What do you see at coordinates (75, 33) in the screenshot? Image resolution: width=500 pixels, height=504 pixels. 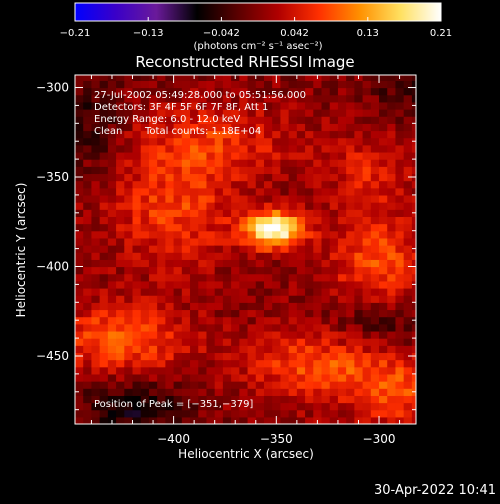 I see `colorbar-tick-label: −0.21` at bounding box center [75, 33].